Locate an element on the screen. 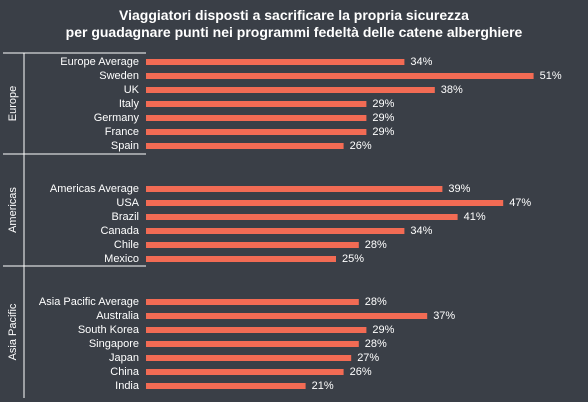 This screenshot has height=402, width=588. data-label: 25% is located at coordinates (353, 259).